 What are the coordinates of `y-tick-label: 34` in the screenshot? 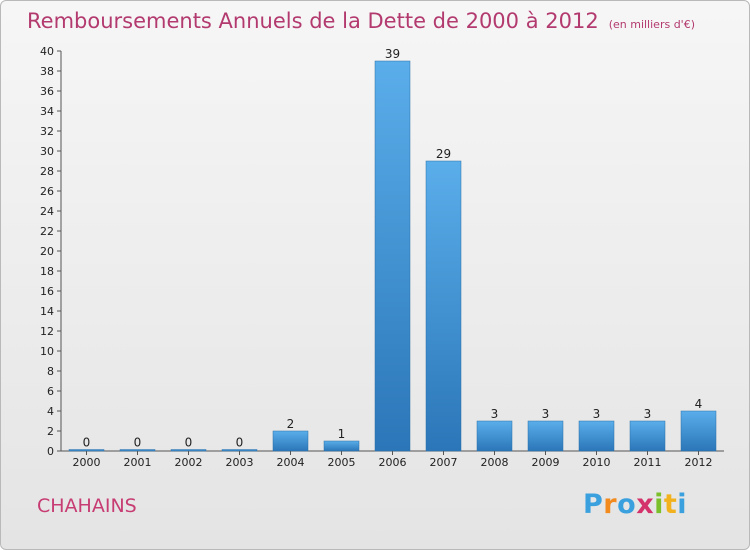 It's located at (47, 111).